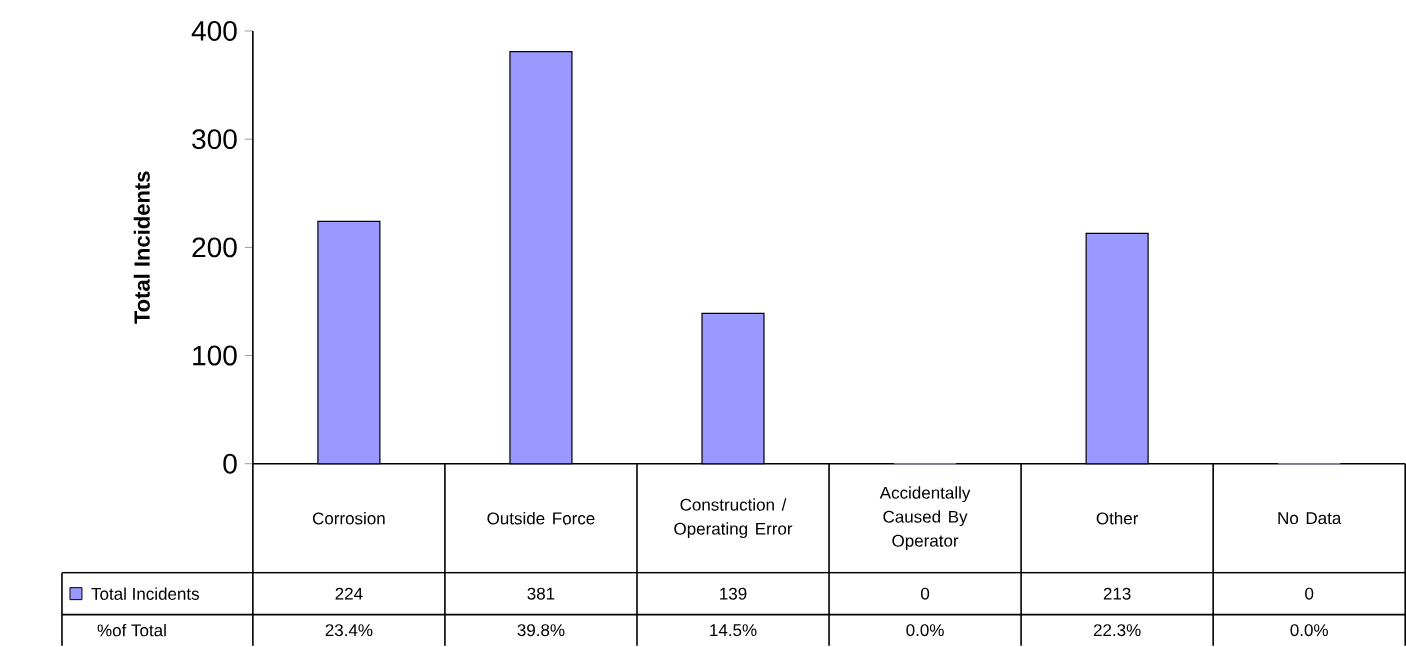 The width and height of the screenshot is (1406, 647). I want to click on data-label: 224, so click(349, 593).